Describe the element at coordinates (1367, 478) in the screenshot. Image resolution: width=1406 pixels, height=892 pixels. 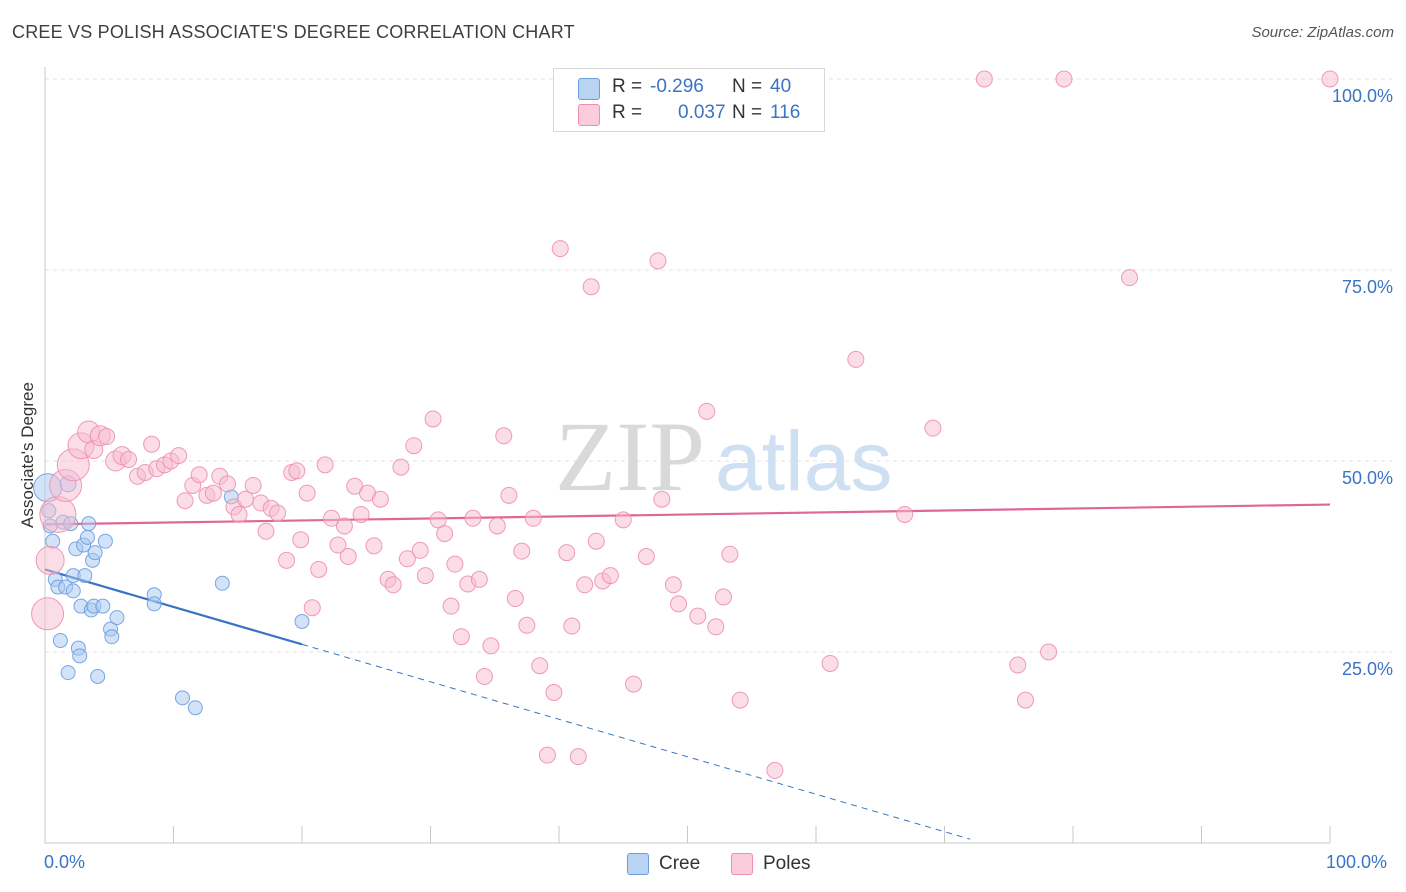
I see `y-tick-label: 50.0%` at that location.